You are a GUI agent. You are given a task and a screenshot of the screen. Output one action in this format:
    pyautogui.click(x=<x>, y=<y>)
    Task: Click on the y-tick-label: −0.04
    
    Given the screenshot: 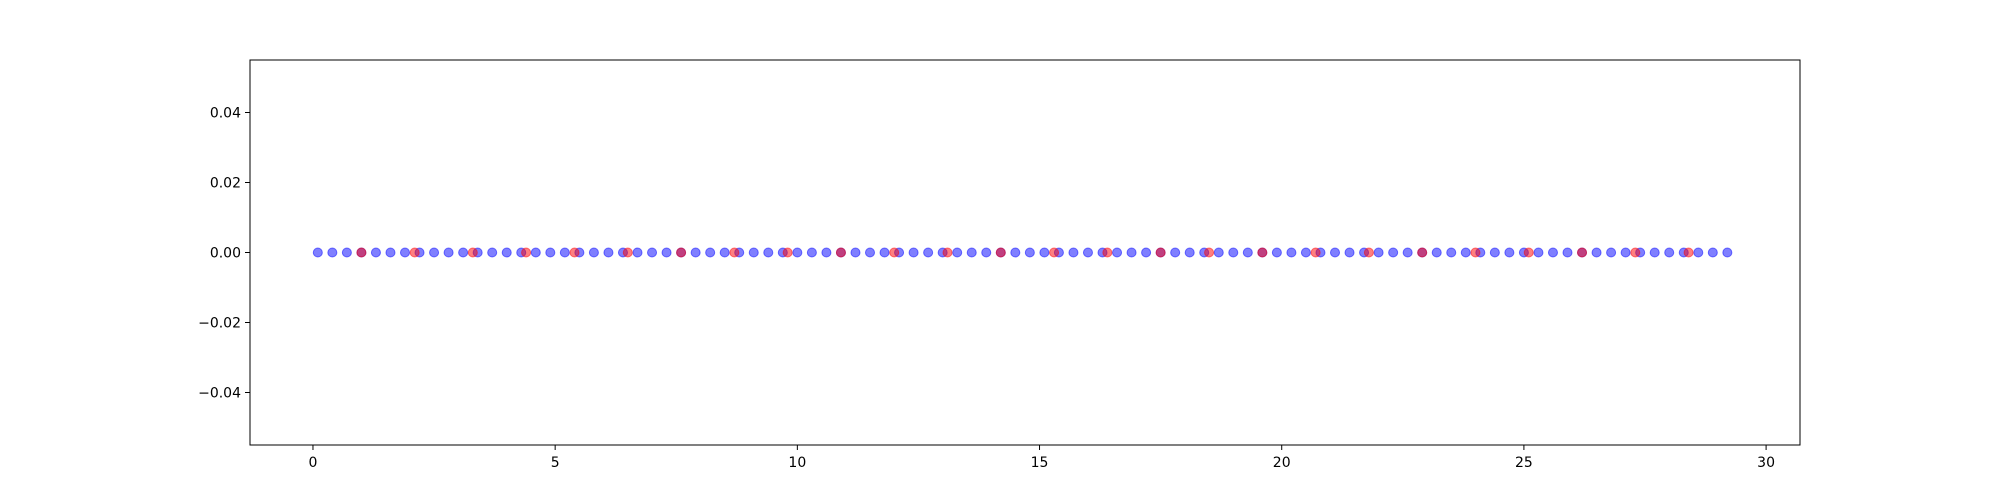 What is the action you would take?
    pyautogui.click(x=219, y=394)
    